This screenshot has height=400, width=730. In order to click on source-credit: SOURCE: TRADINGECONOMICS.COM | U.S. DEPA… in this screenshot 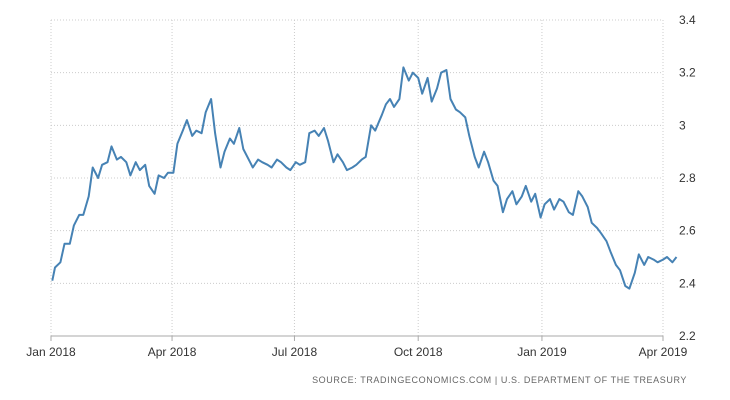, I will do `click(499, 380)`.